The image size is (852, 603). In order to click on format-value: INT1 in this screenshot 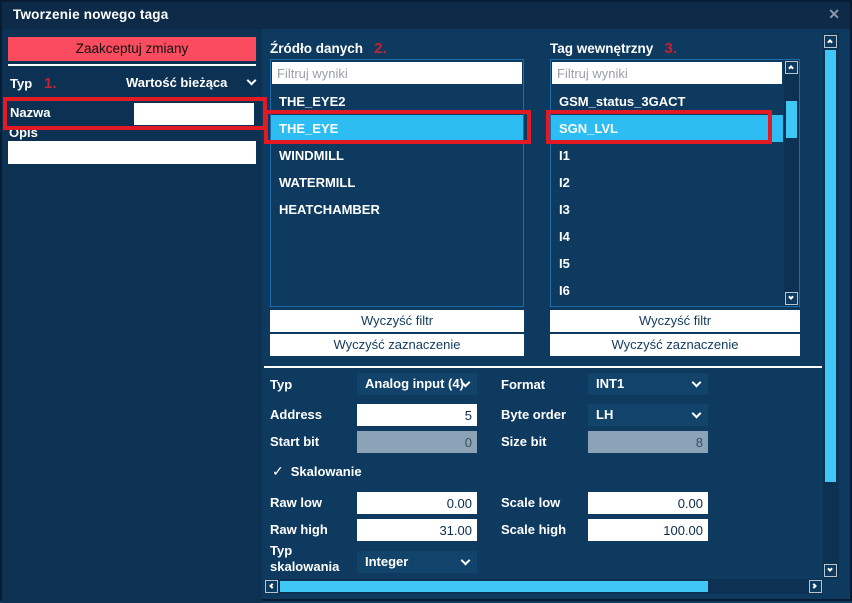, I will do `click(610, 383)`.